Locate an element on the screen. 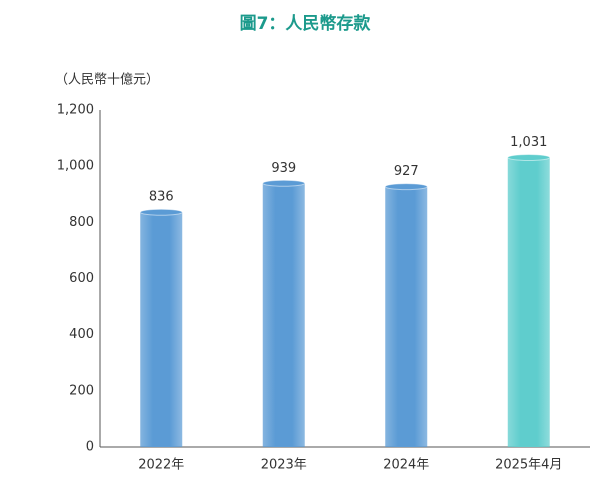  x-tick-label: 2025年4月 is located at coordinates (528, 465).